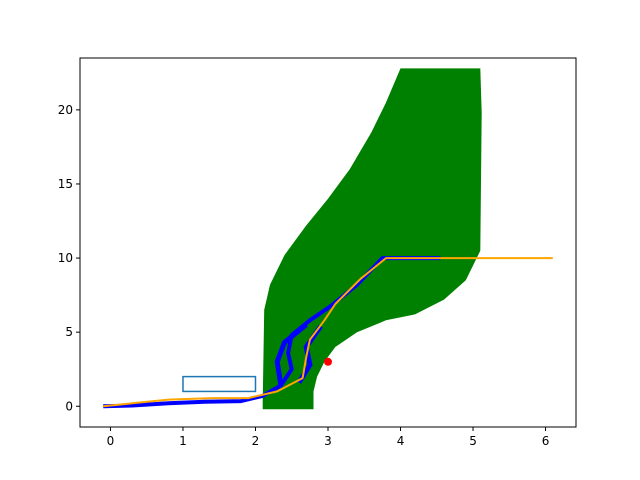 The width and height of the screenshot is (640, 480). Describe the element at coordinates (183, 441) in the screenshot. I see `x-tick-label: 1` at that location.